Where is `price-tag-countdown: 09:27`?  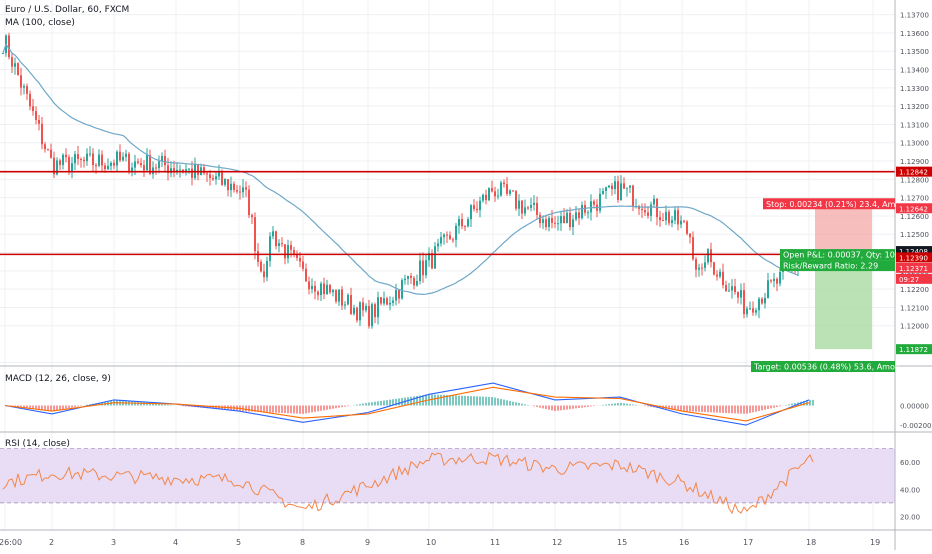 price-tag-countdown: 09:27 is located at coordinates (914, 278).